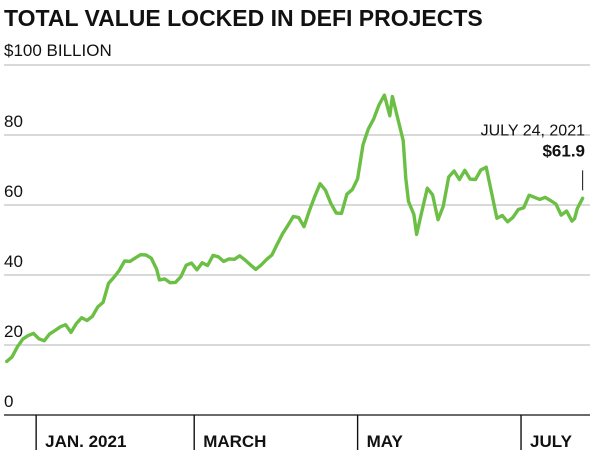 The width and height of the screenshot is (600, 456). I want to click on x-tick-label-3: JULY, so click(551, 441).